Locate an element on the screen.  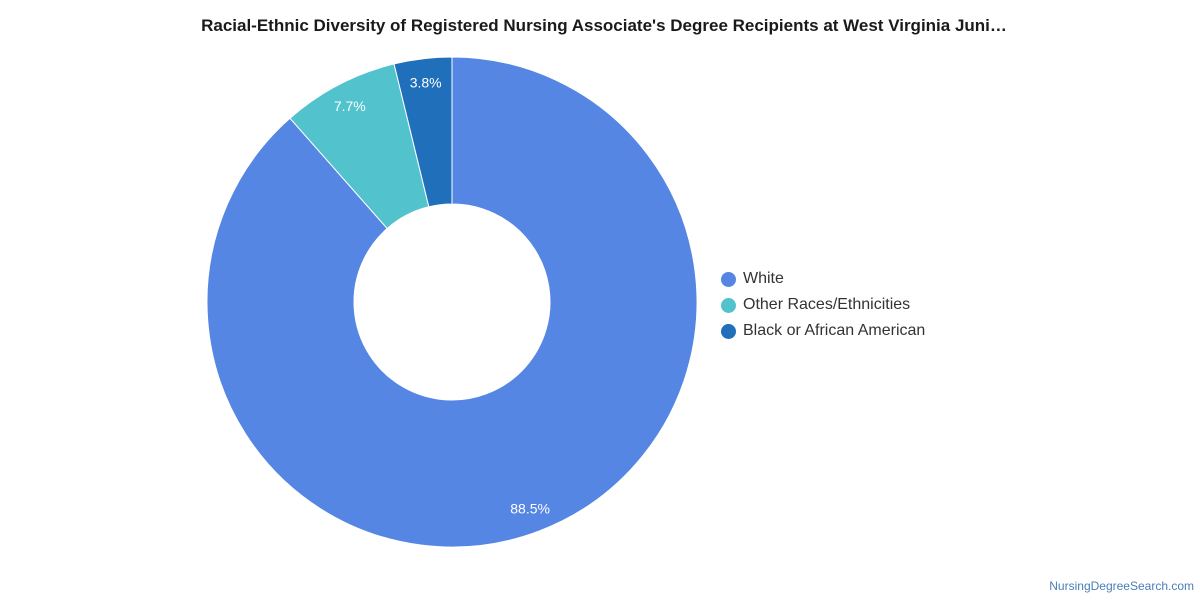
slice-value-label: 3.8% is located at coordinates (426, 83).